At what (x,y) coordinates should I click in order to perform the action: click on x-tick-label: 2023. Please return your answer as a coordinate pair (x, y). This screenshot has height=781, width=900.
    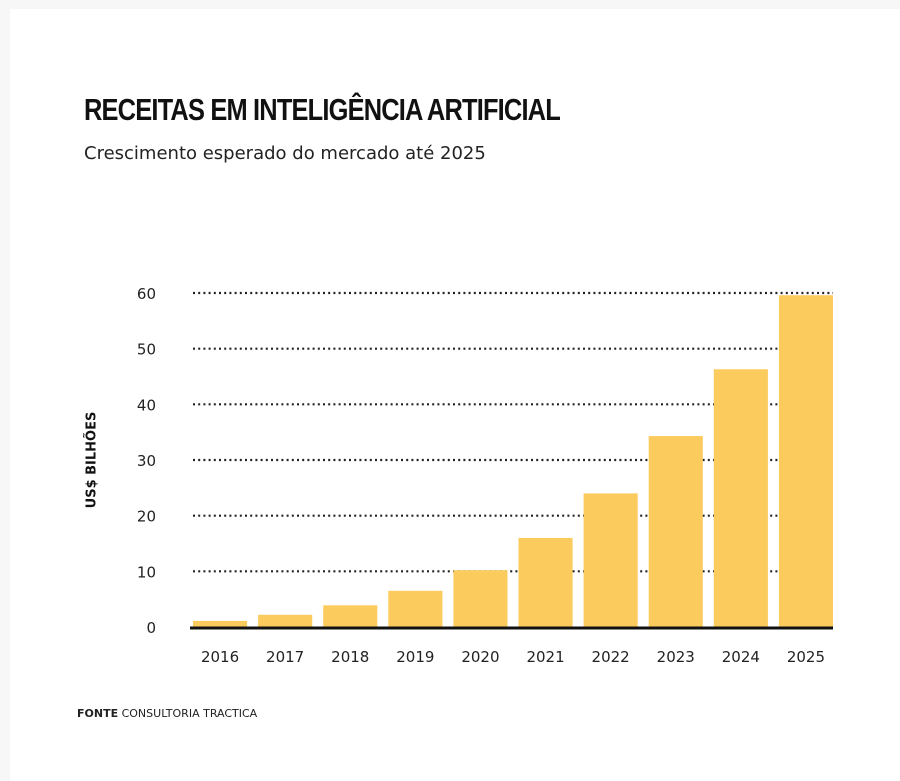
    Looking at the image, I should click on (676, 657).